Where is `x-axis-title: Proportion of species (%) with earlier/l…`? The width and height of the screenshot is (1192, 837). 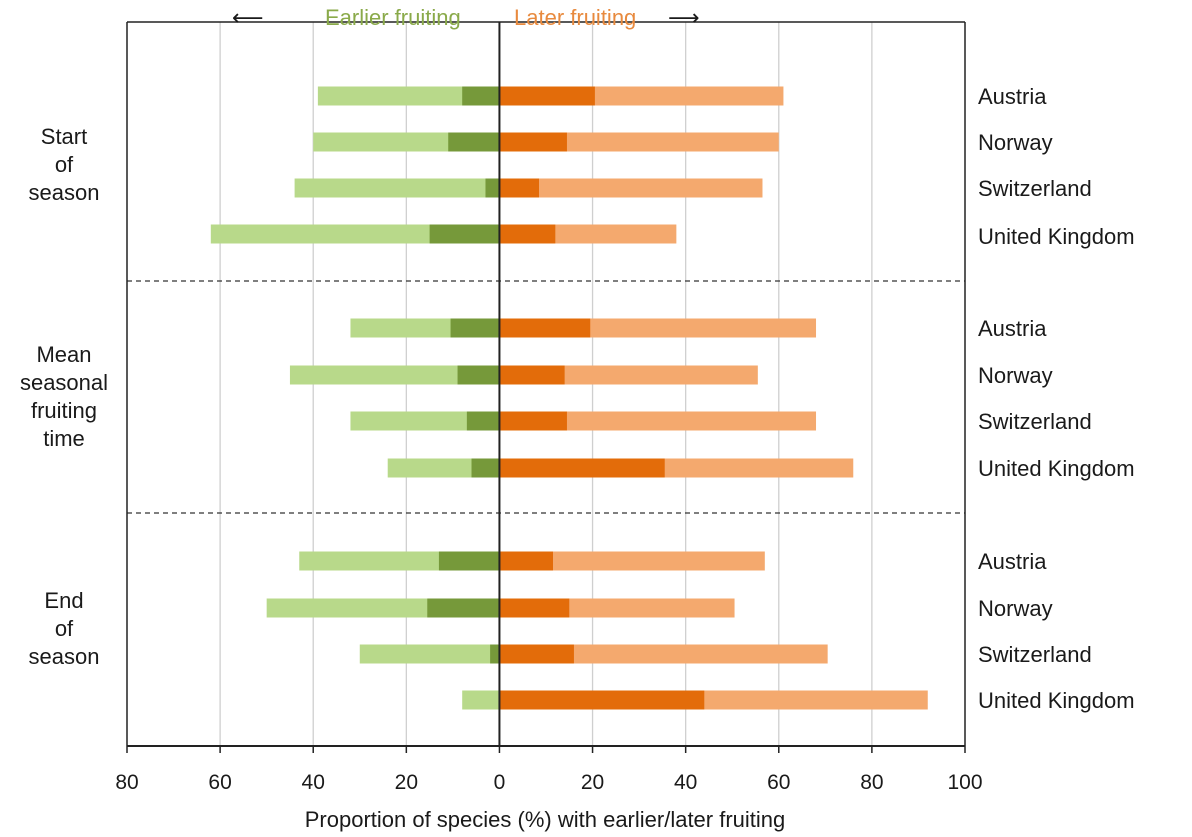
x-axis-title: Proportion of species (%) with earlier/l… is located at coordinates (545, 819).